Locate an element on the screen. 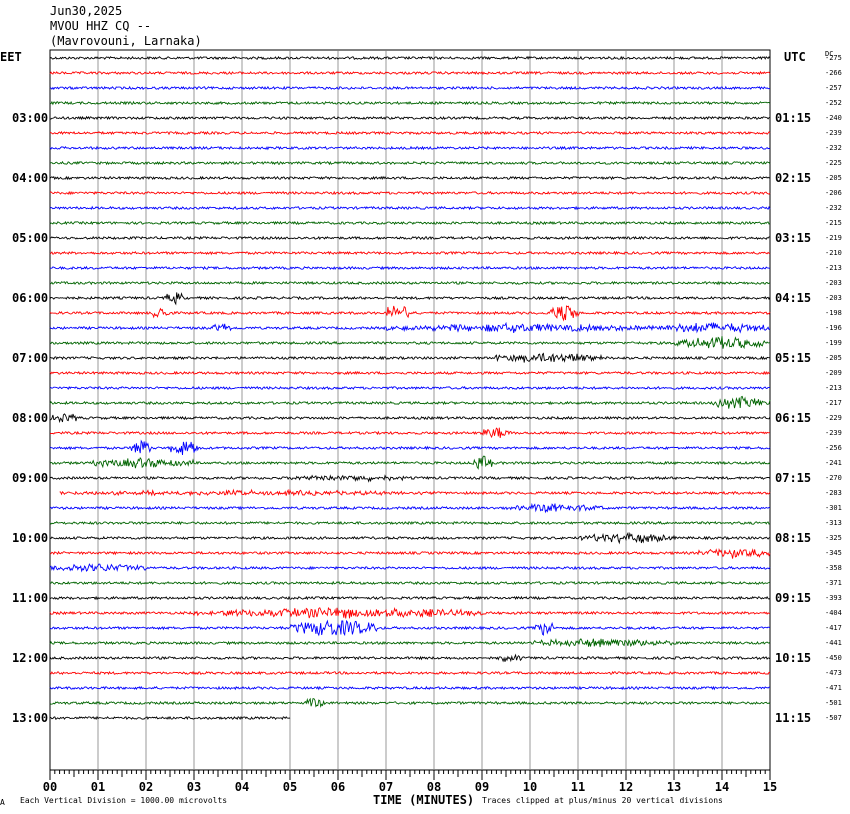  dc-offset-4: -240 is located at coordinates (833, 118).